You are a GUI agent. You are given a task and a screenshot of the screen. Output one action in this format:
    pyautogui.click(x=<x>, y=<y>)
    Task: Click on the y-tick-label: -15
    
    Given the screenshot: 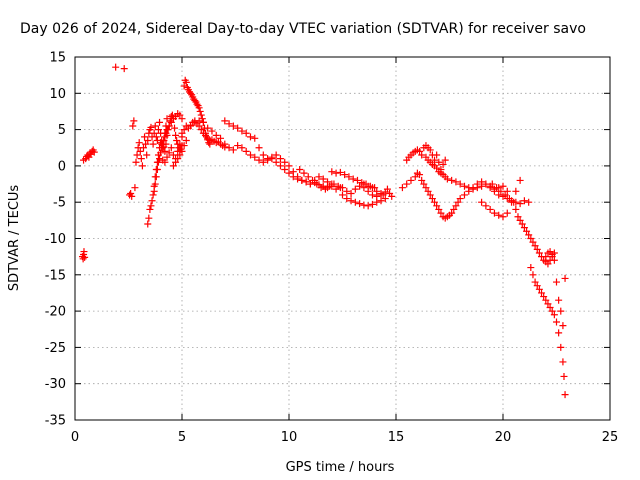 What is the action you would take?
    pyautogui.click(x=55, y=275)
    